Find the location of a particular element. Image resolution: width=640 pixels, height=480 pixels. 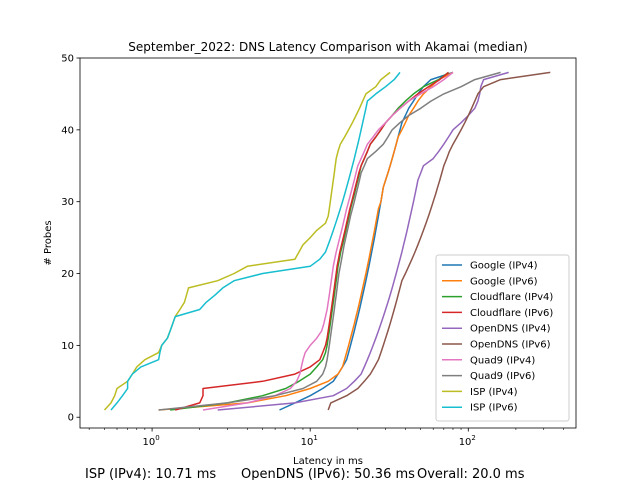

y-tick-label: 50 is located at coordinates (67, 59).